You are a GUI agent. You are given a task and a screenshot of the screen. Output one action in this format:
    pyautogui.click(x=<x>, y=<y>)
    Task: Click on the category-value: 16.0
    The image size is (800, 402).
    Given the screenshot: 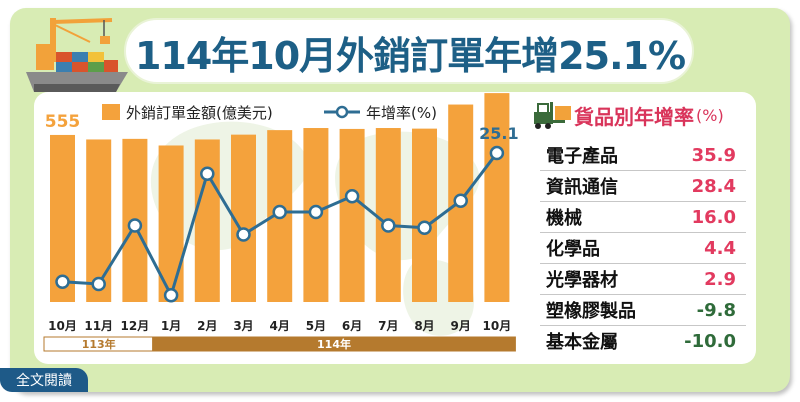 What is the action you would take?
    pyautogui.click(x=713, y=217)
    